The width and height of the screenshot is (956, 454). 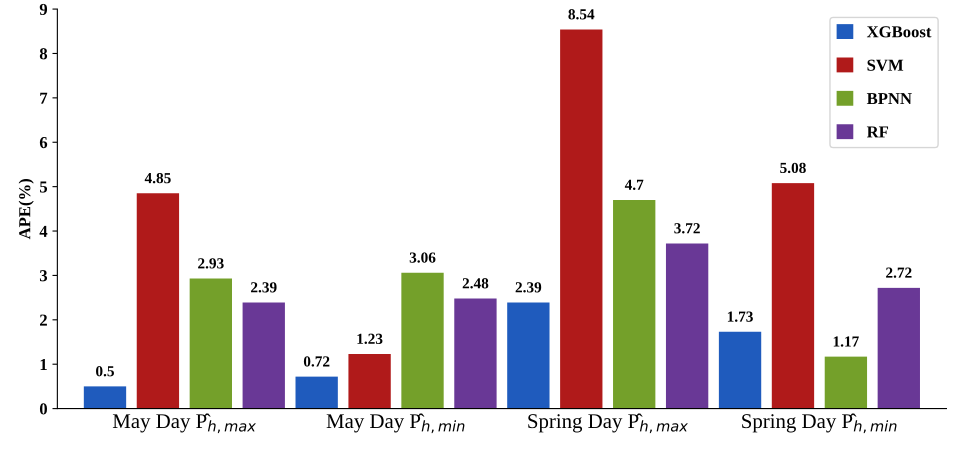 I want to click on y-tick-label: 3, so click(x=44, y=276).